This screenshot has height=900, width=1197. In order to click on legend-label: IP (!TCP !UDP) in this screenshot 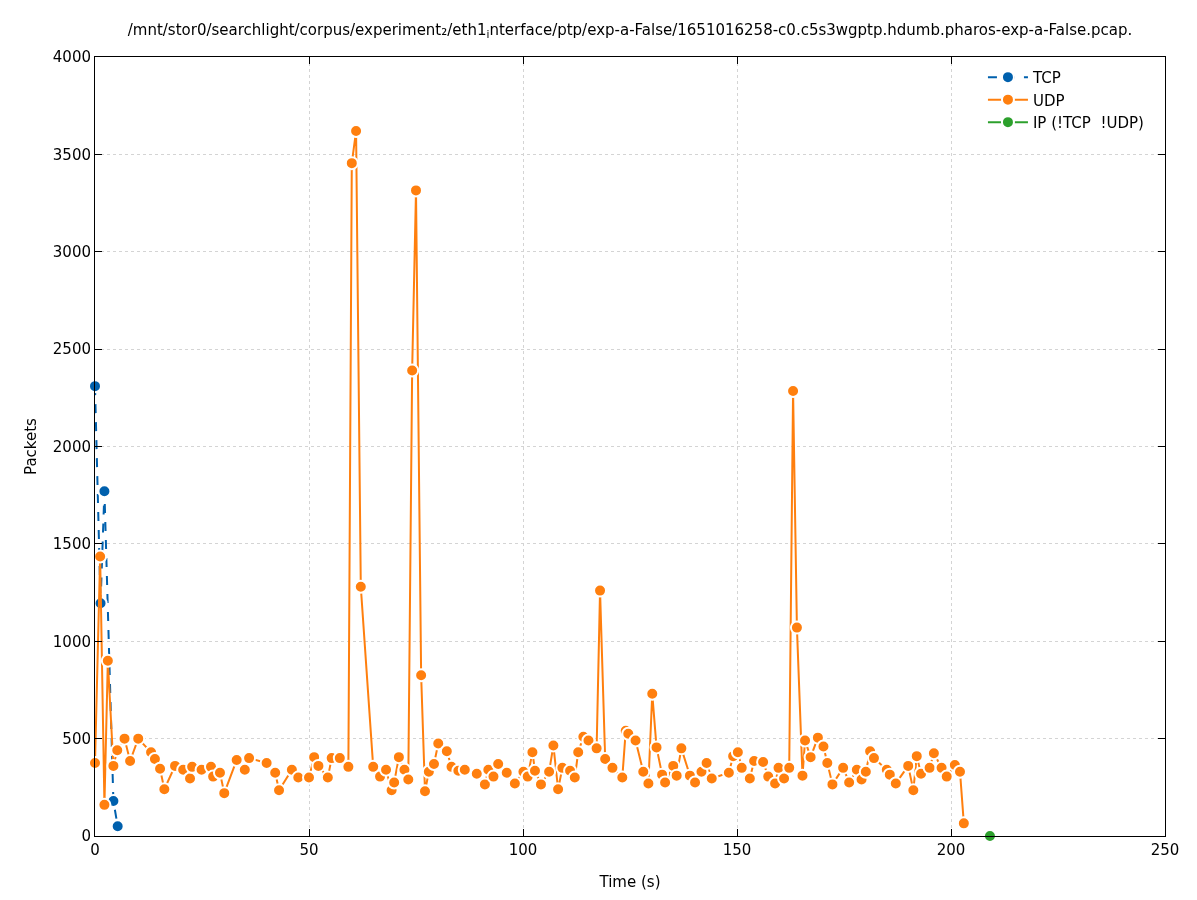, I will do `click(1088, 122)`.